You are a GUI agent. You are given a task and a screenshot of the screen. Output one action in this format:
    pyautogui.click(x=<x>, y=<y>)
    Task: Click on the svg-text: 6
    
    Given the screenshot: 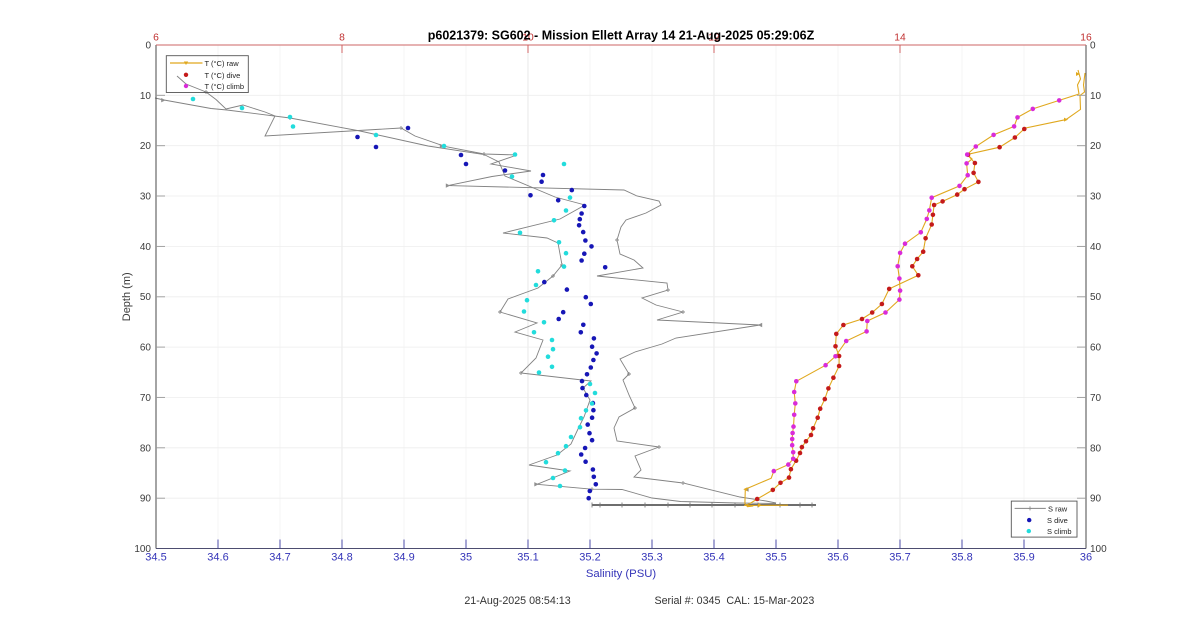 What is the action you would take?
    pyautogui.click(x=156, y=38)
    